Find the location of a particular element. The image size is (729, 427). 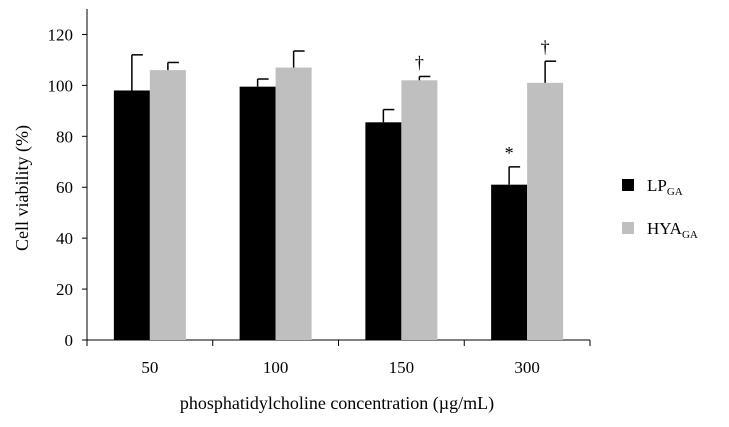

legend-label-hya: HYAGA is located at coordinates (672, 230).